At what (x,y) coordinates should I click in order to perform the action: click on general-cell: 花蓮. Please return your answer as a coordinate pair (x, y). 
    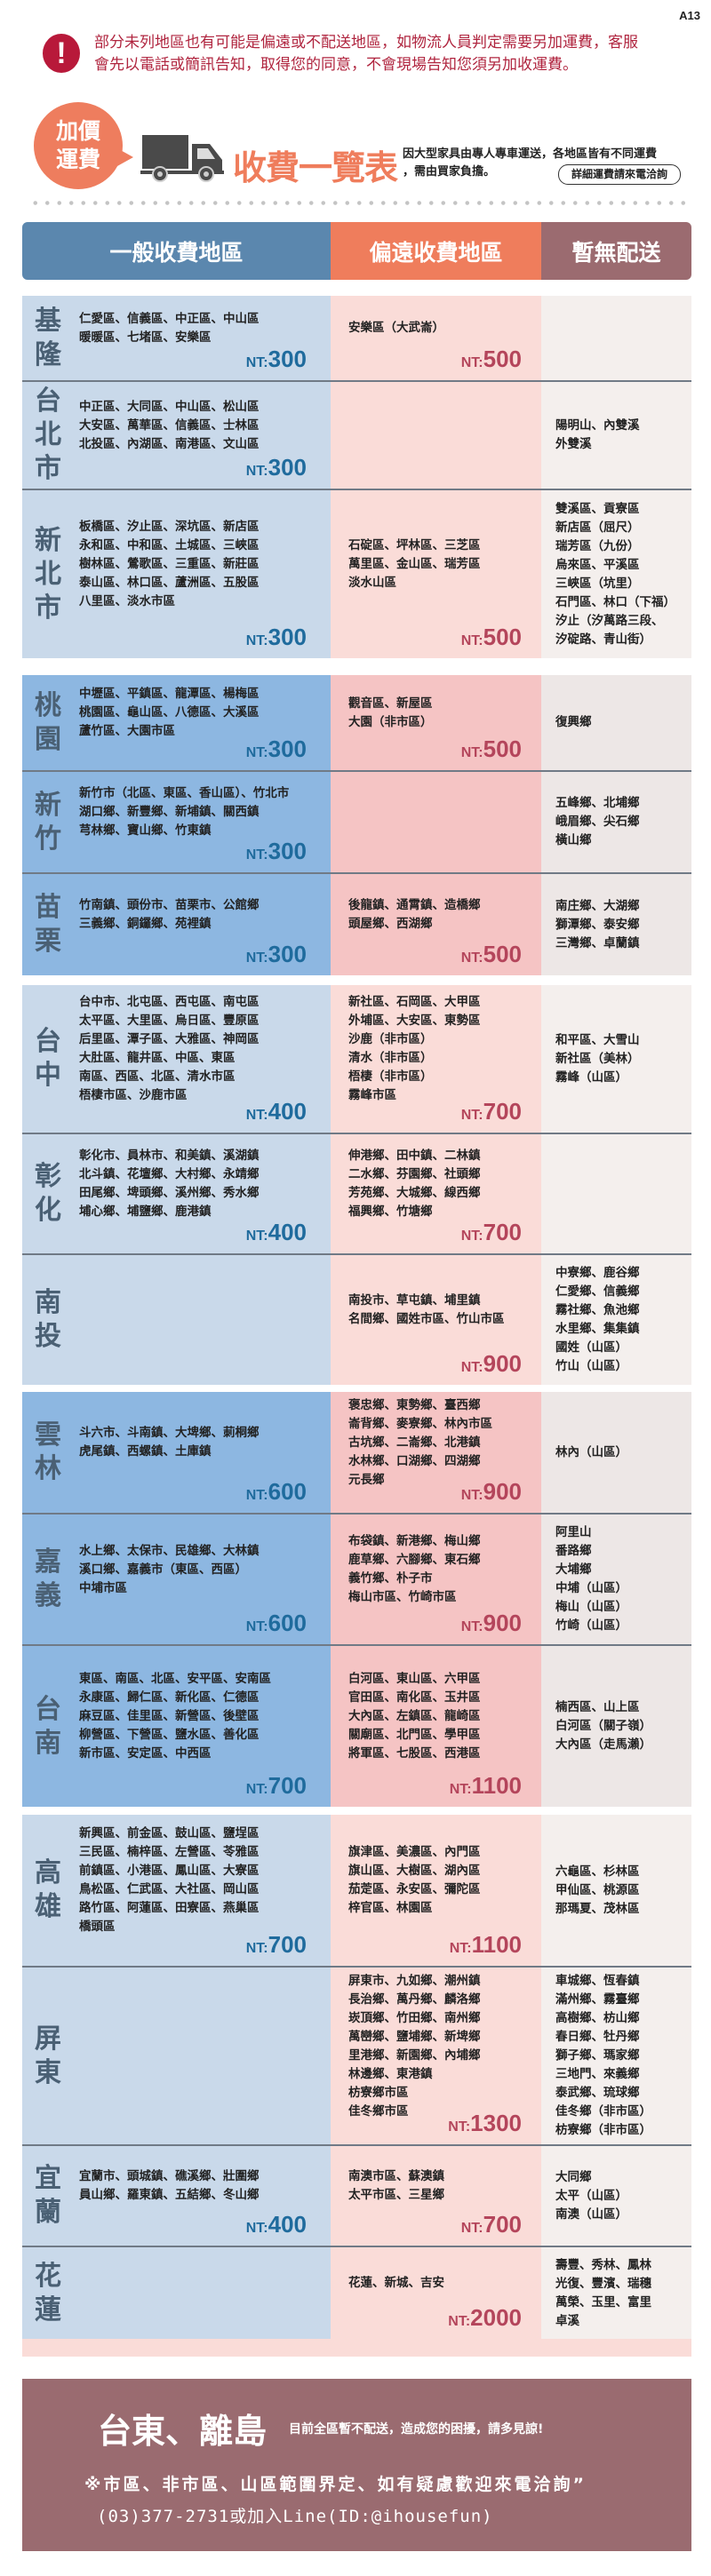
    Looking at the image, I should click on (176, 2293).